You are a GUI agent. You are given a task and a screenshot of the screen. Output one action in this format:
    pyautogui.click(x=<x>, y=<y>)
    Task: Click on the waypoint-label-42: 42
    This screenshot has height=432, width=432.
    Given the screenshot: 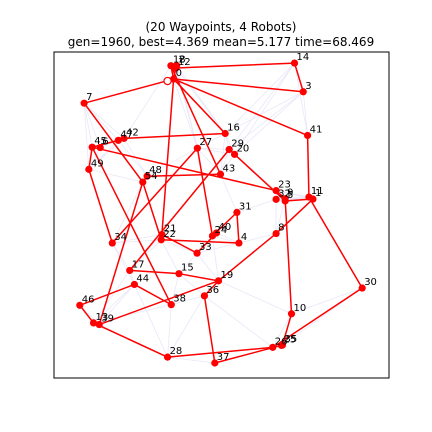 What is the action you would take?
    pyautogui.click(x=132, y=132)
    